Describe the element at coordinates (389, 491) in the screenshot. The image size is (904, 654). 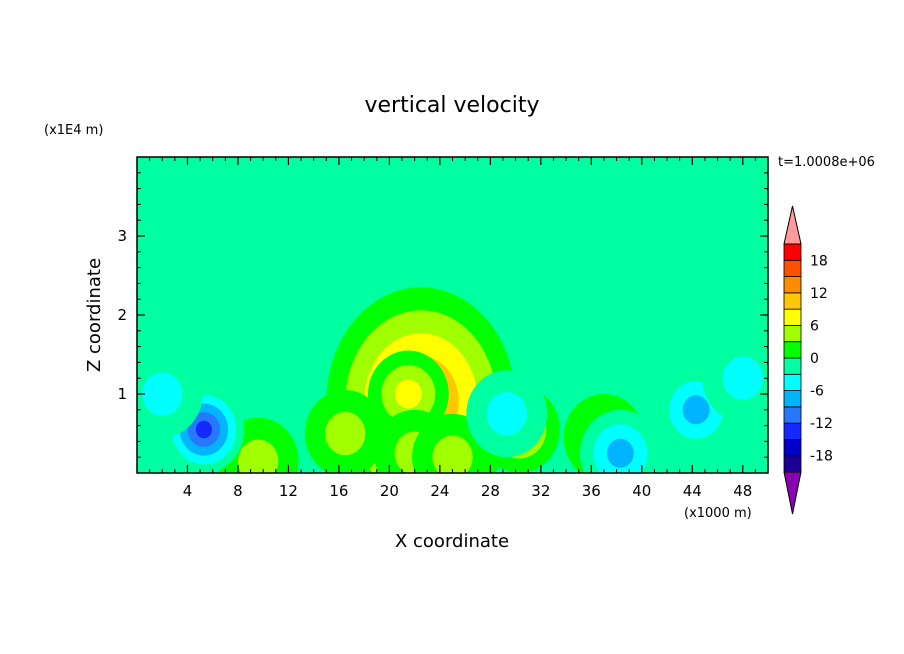
I see `x-tick-label: 20` at that location.